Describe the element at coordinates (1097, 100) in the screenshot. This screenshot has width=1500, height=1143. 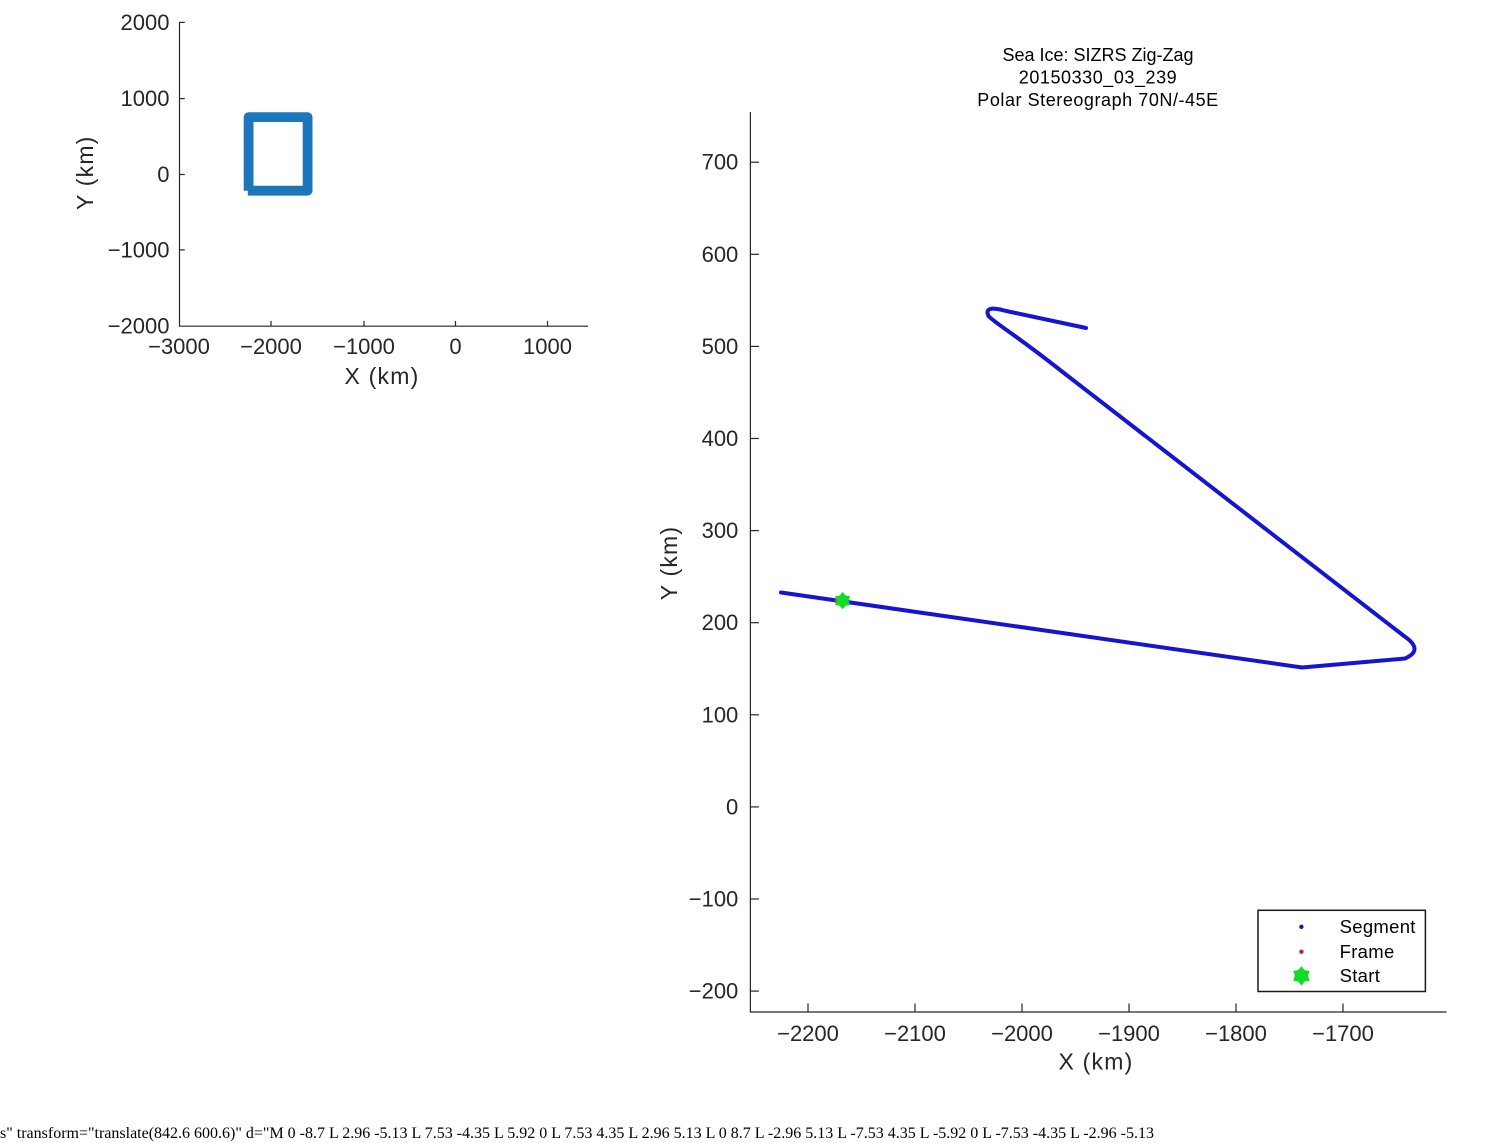
I see `svg-text: Polar Stereograph 70N/-45E` at that location.